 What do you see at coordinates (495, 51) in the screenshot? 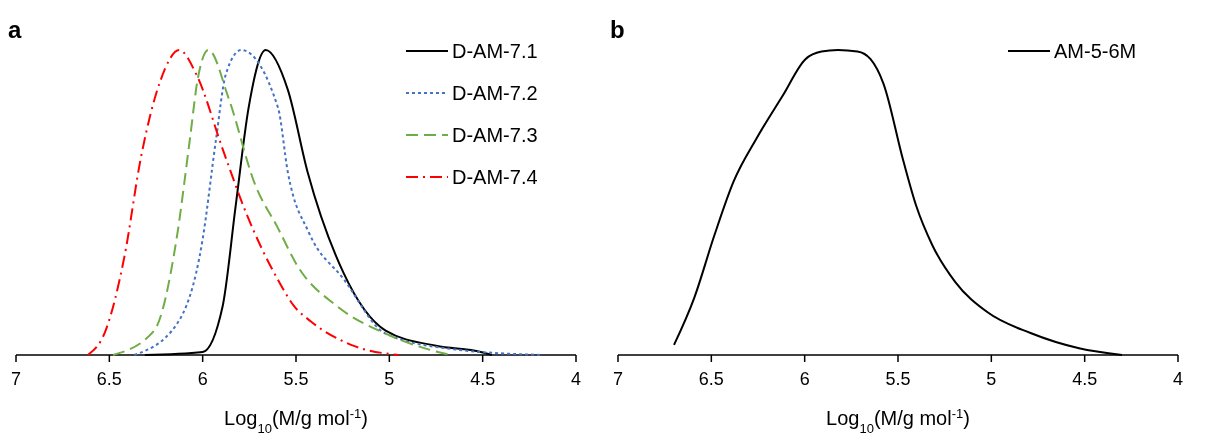
I see `legend-label: D-AM-7.1` at bounding box center [495, 51].